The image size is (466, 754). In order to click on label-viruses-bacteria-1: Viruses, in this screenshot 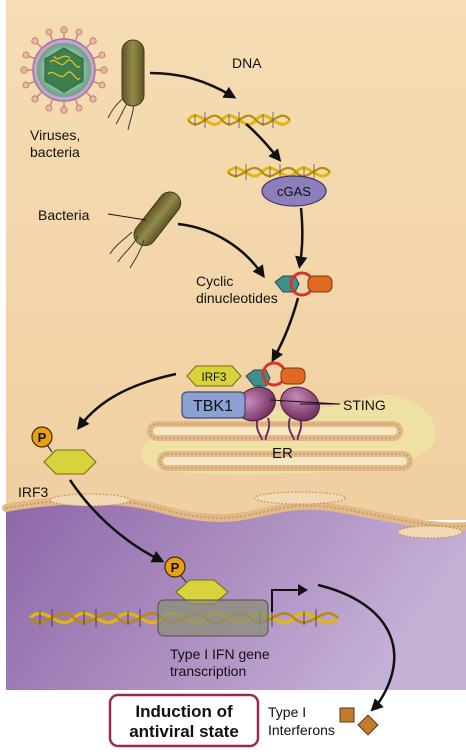, I will do `click(55, 135)`.